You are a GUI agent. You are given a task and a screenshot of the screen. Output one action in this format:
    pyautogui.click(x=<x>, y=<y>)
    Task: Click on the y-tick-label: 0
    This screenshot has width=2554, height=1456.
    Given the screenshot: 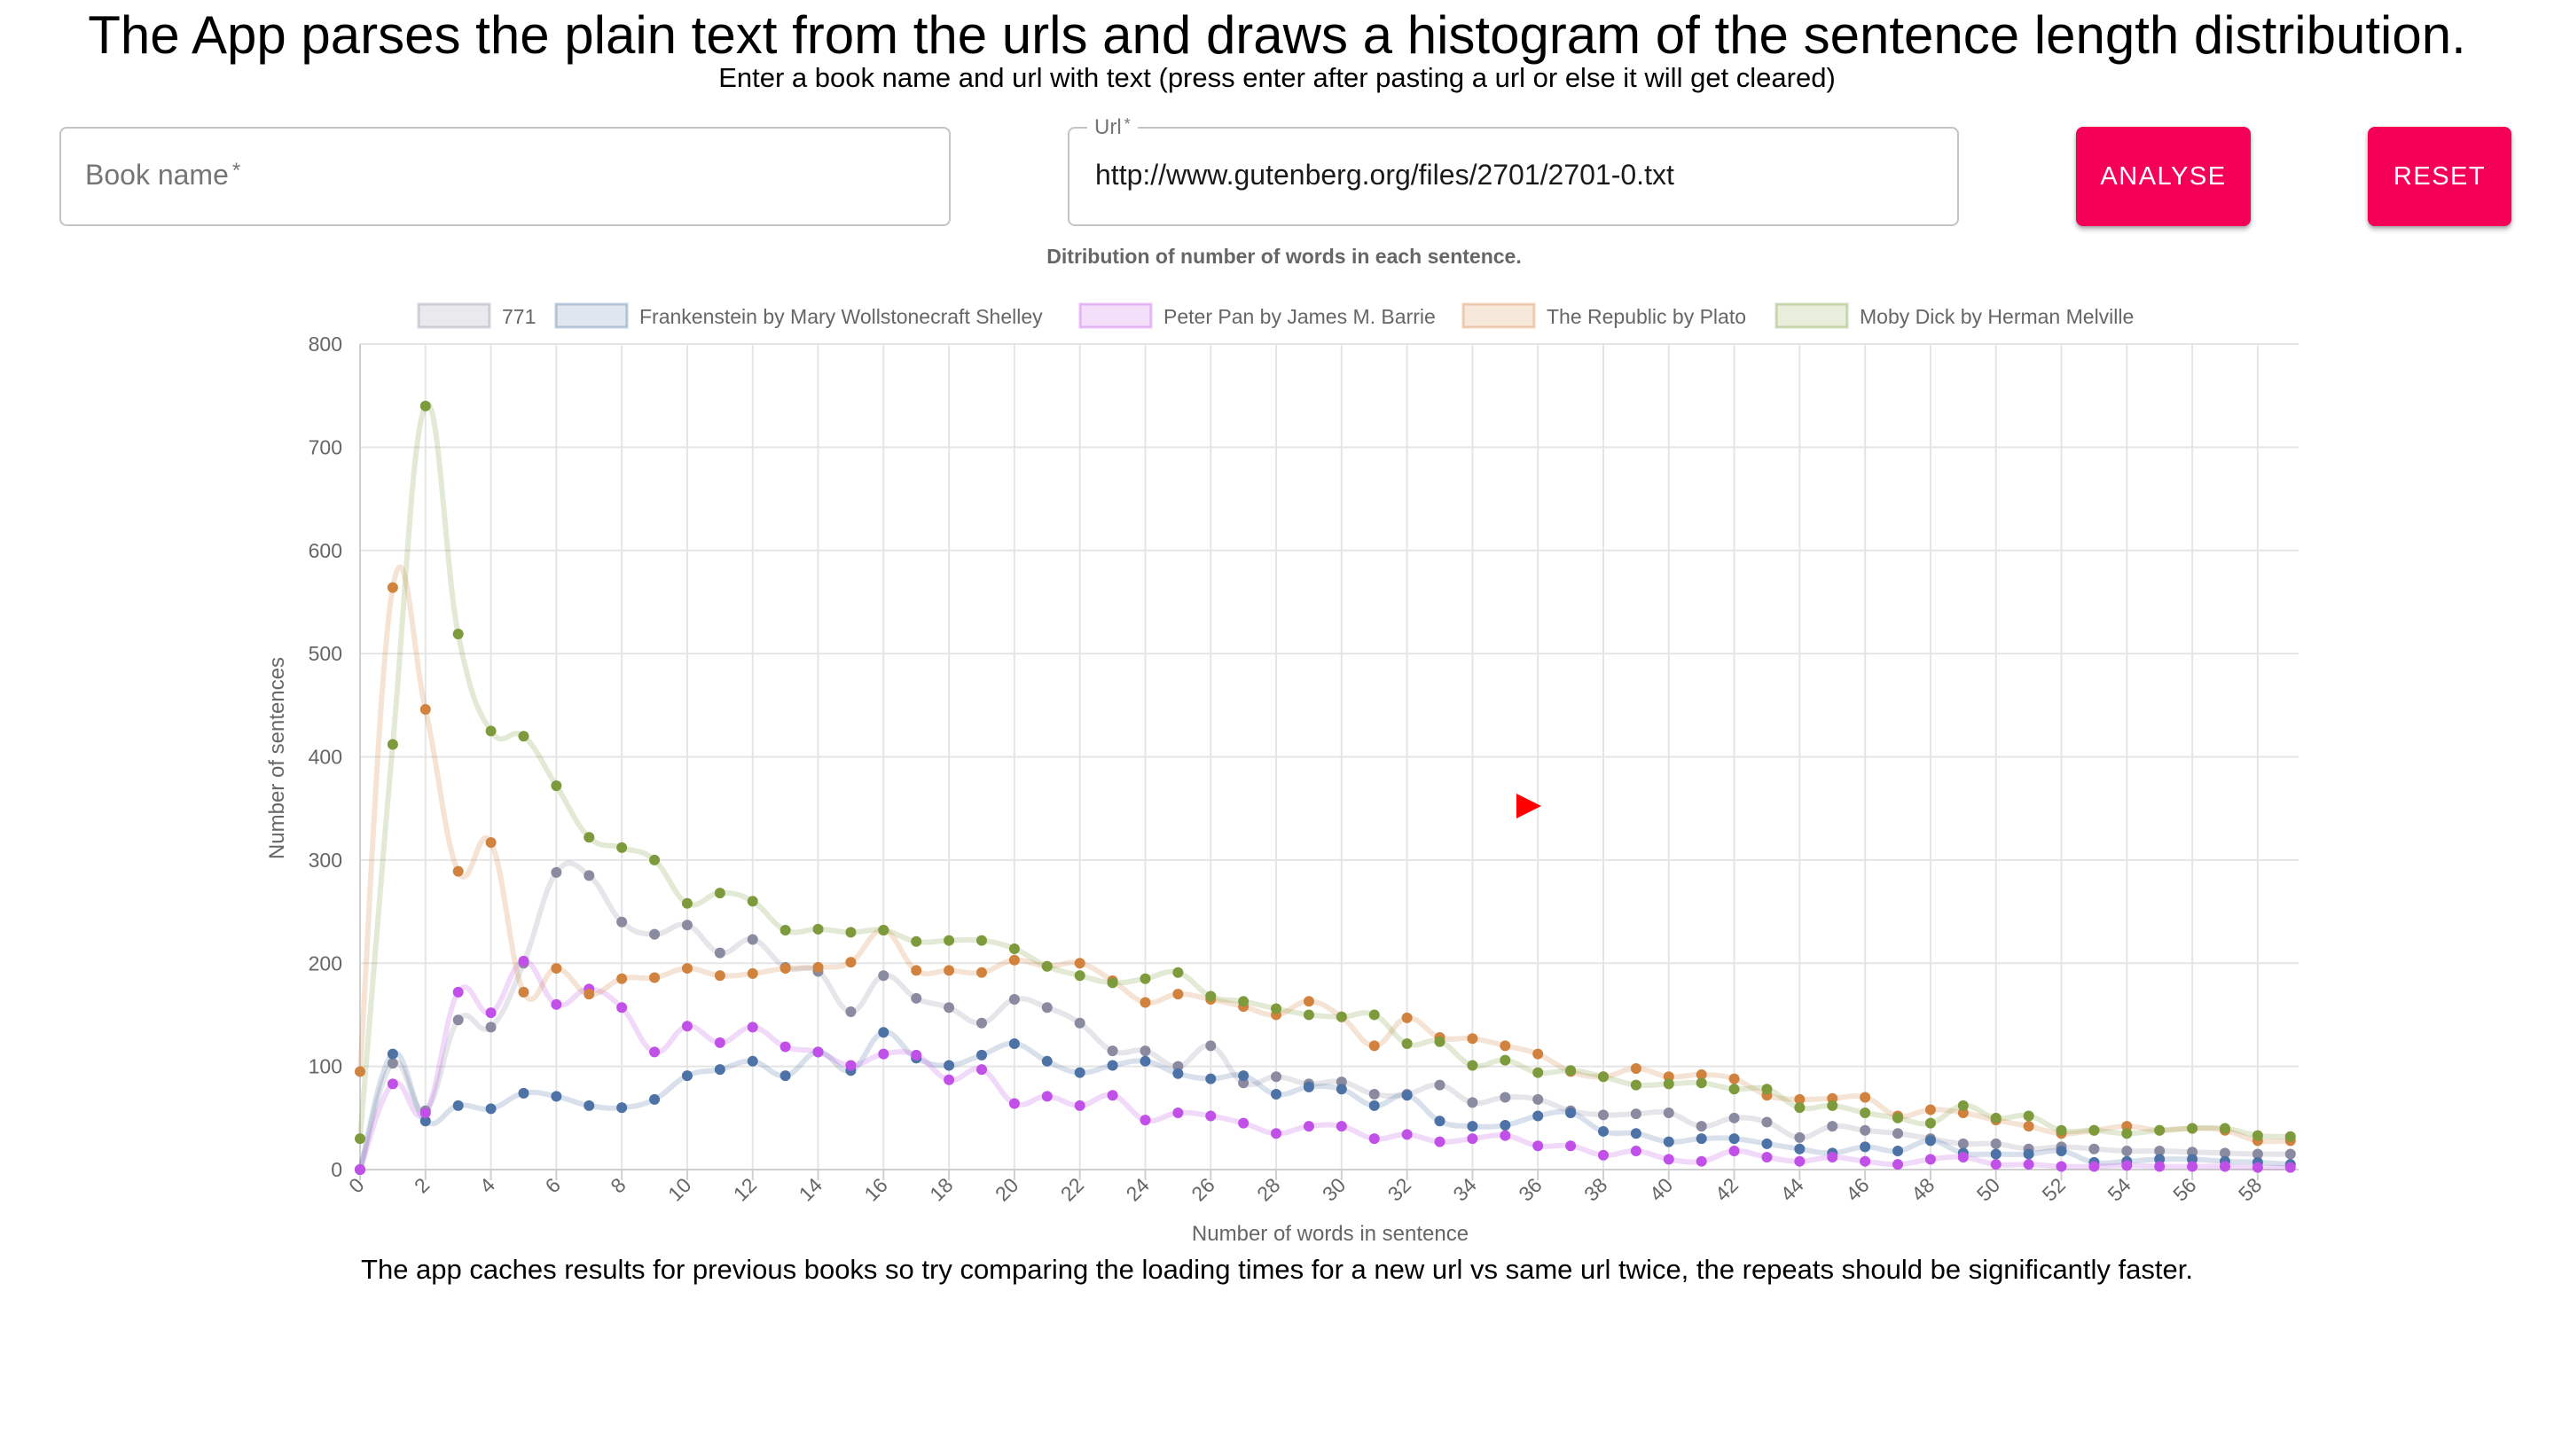 What is the action you would take?
    pyautogui.click(x=336, y=1169)
    